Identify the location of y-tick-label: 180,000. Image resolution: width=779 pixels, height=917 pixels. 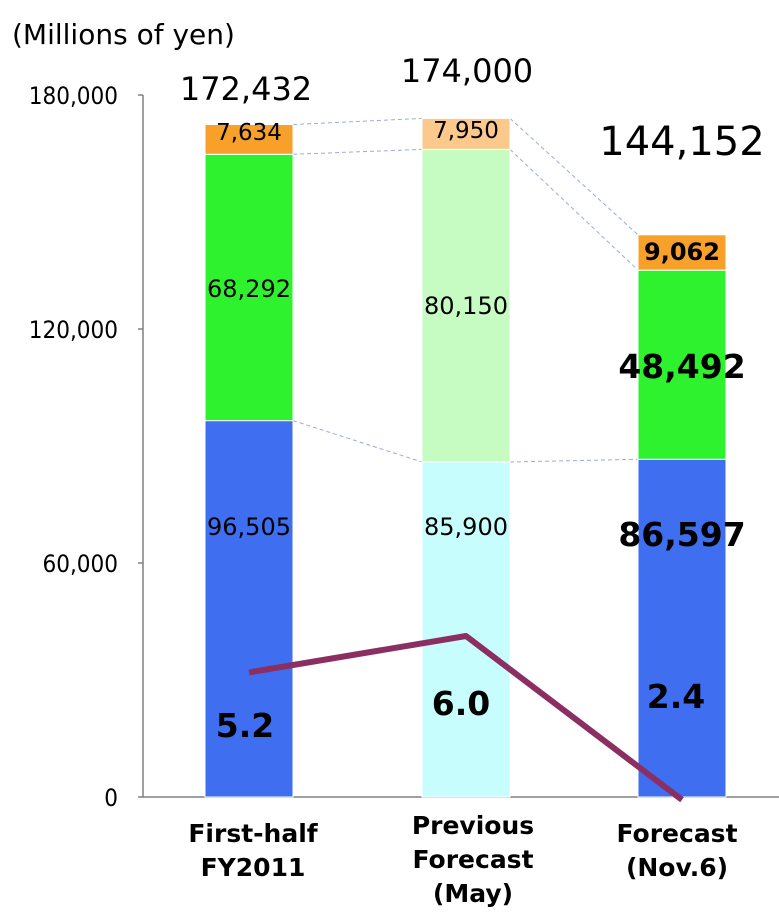
(73, 96).